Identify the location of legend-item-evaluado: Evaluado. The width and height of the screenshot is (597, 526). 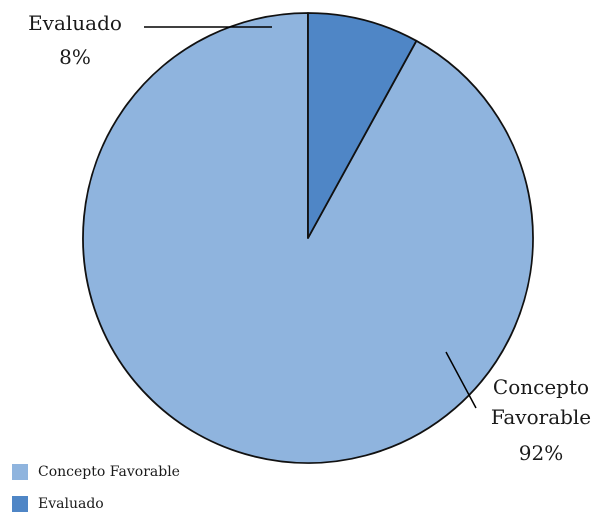
(96, 504).